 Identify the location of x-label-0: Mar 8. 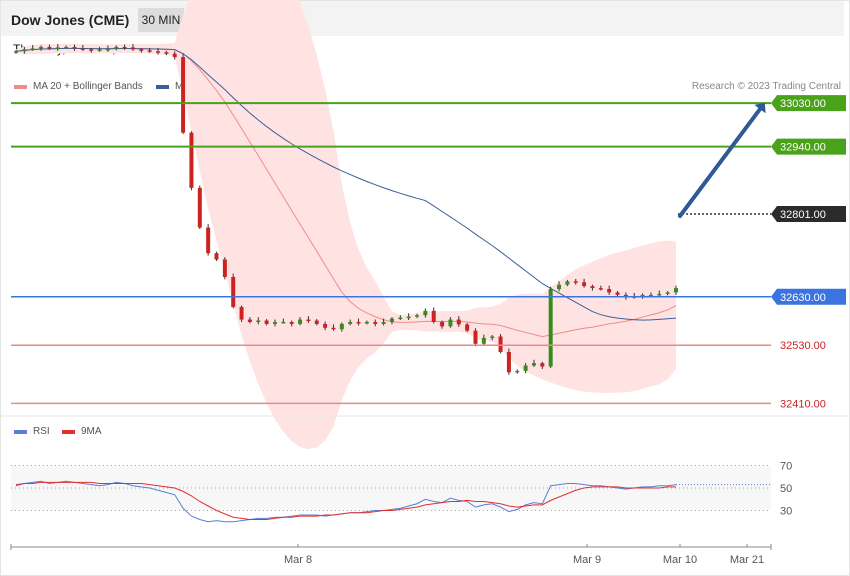
(298, 560).